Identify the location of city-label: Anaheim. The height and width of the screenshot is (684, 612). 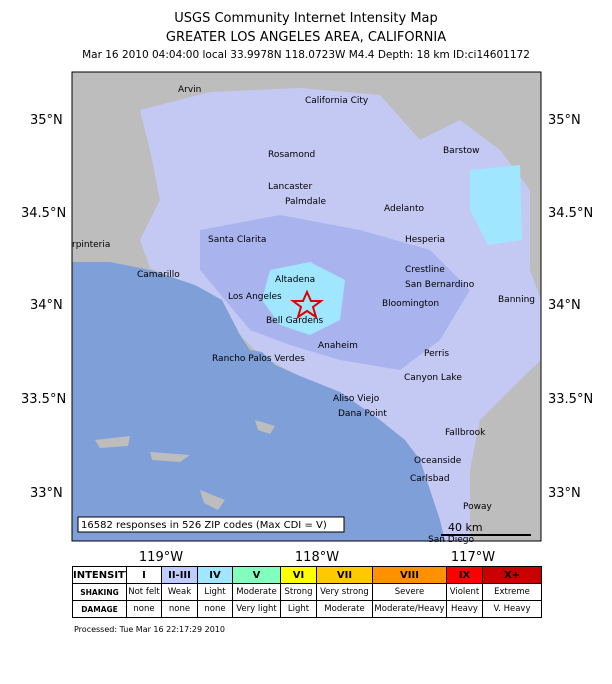
(338, 346).